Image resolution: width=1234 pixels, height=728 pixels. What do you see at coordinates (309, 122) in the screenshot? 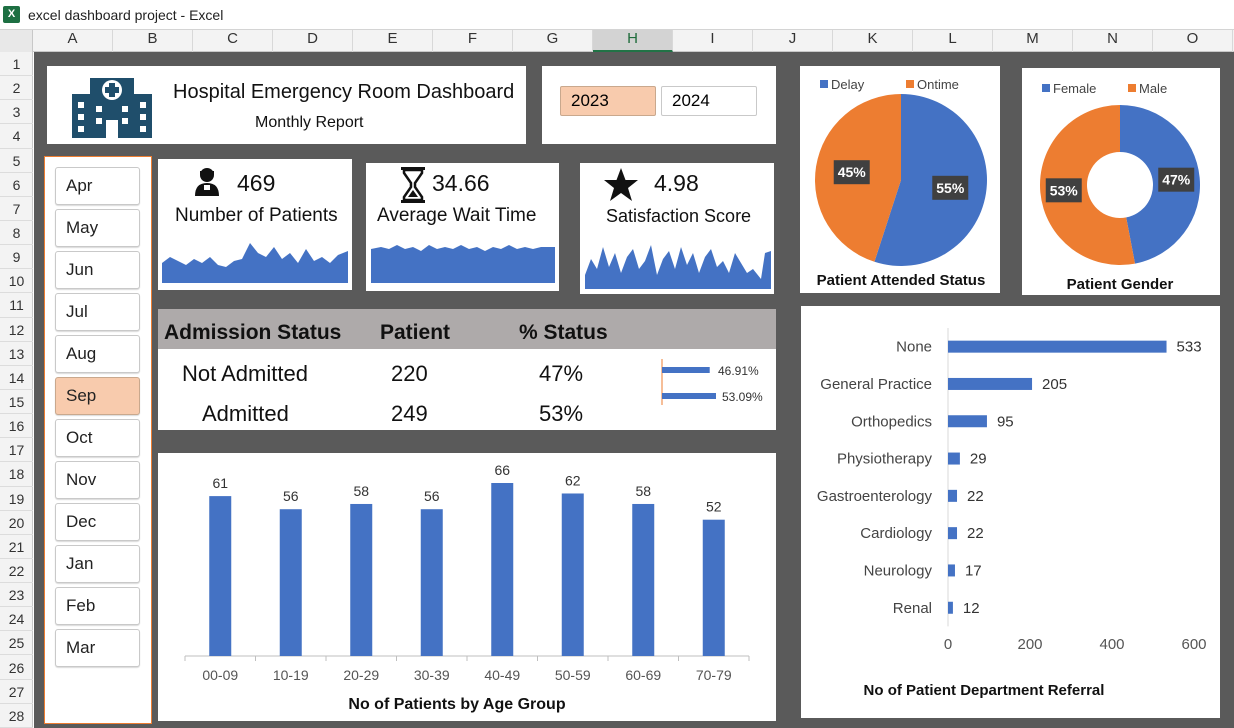
I see `dashboard-subtitle: Monthly Report` at bounding box center [309, 122].